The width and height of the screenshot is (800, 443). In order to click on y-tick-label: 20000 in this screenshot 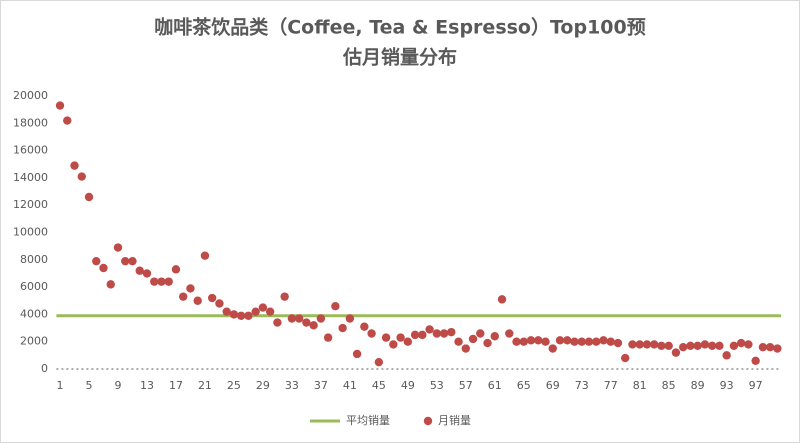, I will do `click(30, 95)`.